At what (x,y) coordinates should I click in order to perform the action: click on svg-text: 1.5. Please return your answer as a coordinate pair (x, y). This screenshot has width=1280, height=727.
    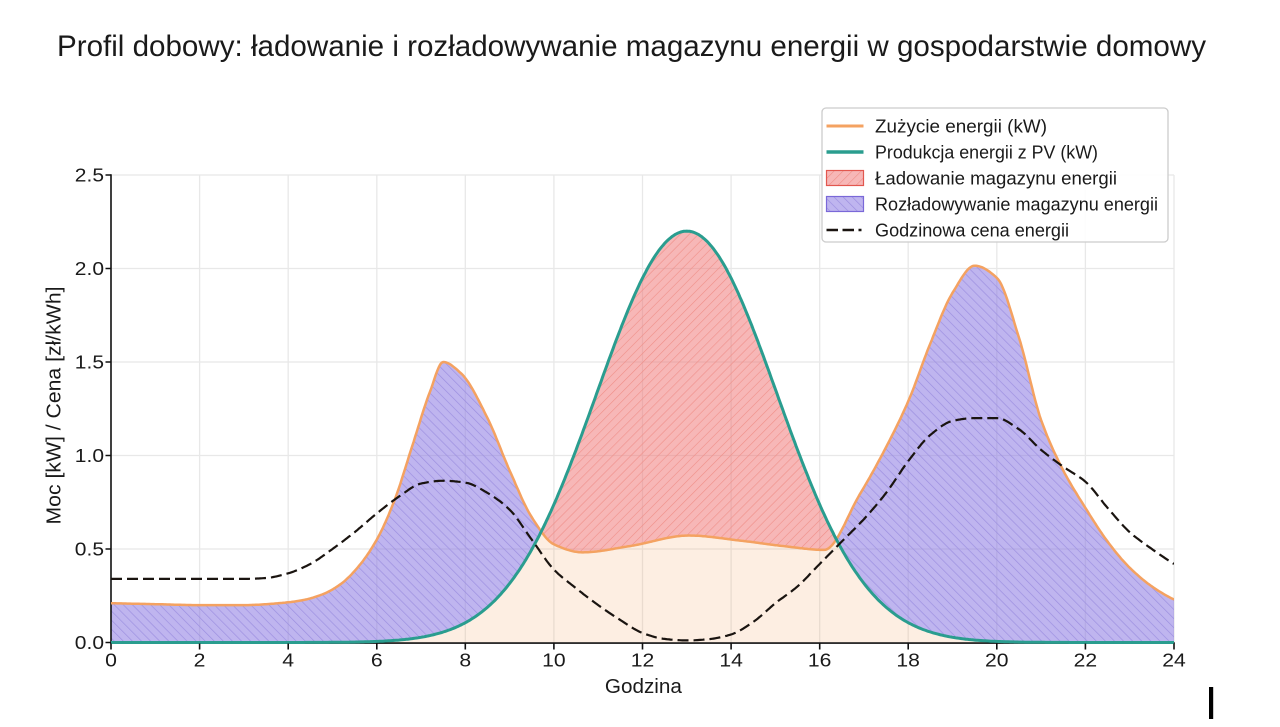
    Looking at the image, I should click on (89, 362).